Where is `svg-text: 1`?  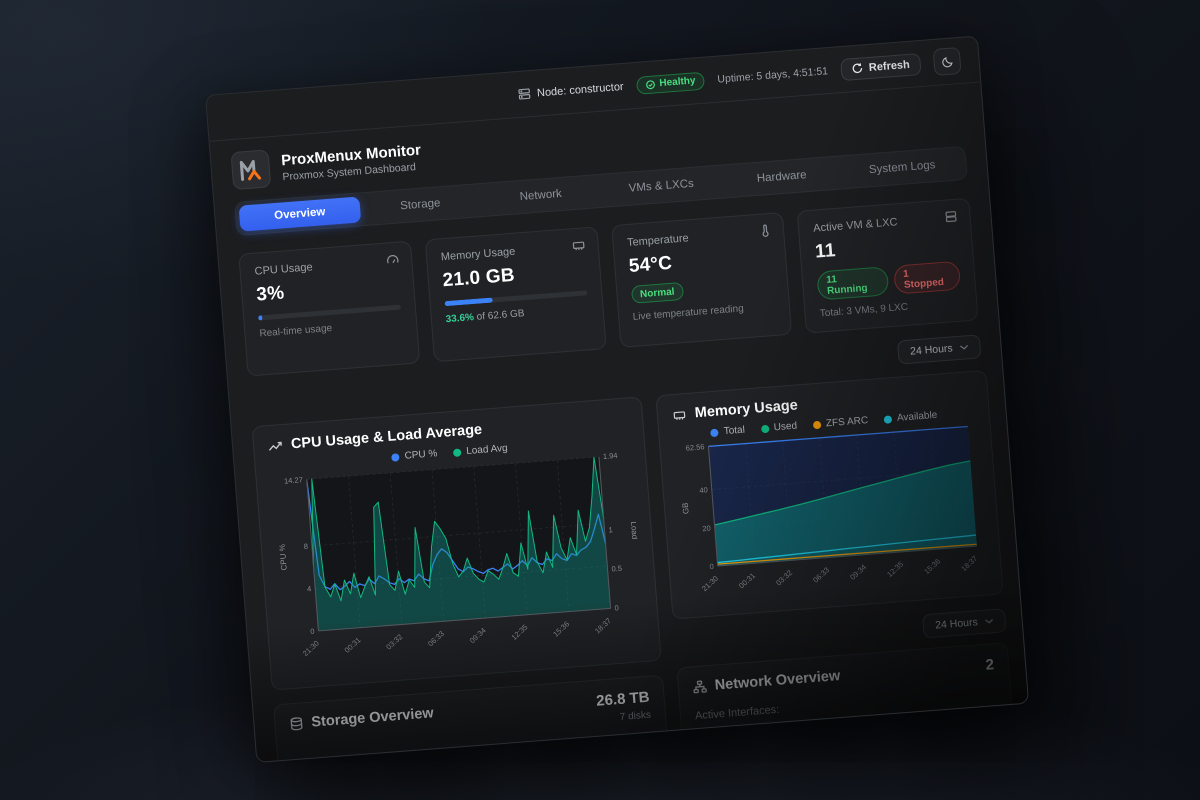 svg-text: 1 is located at coordinates (610, 529).